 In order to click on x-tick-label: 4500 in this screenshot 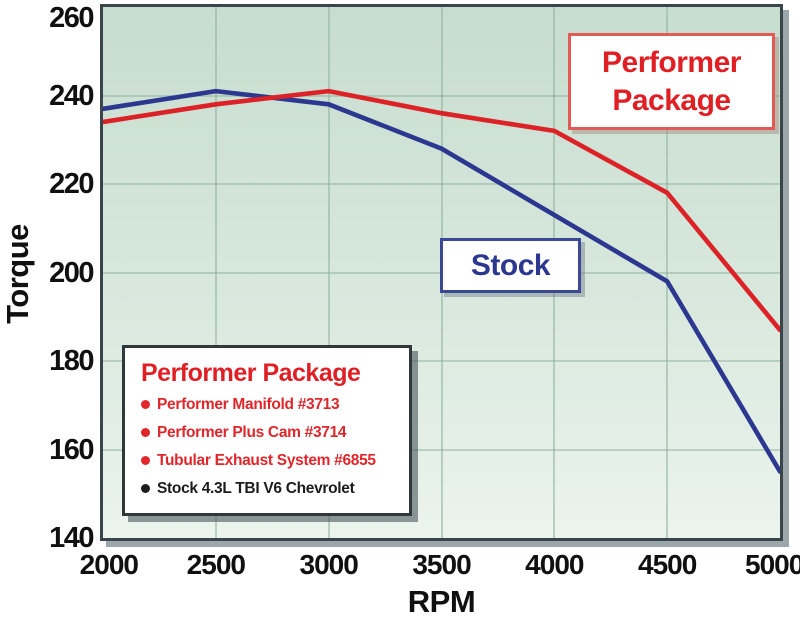, I will do `click(667, 564)`.